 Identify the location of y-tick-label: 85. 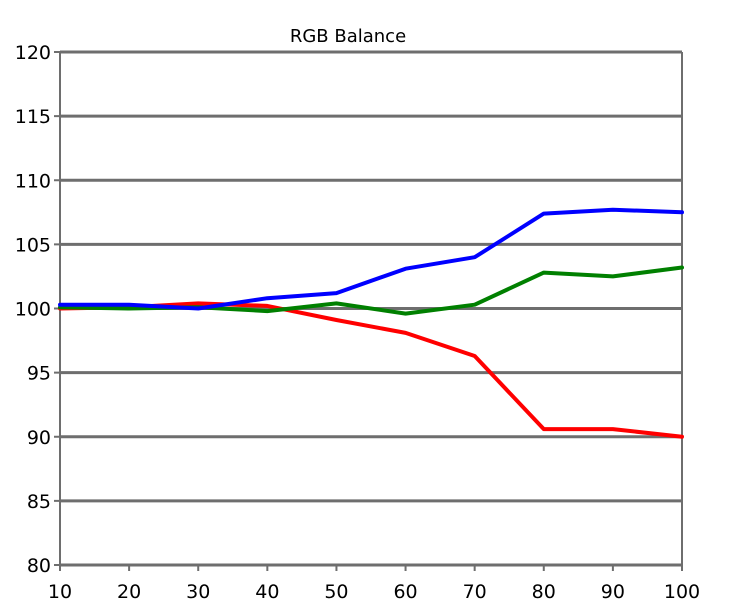
(39, 502).